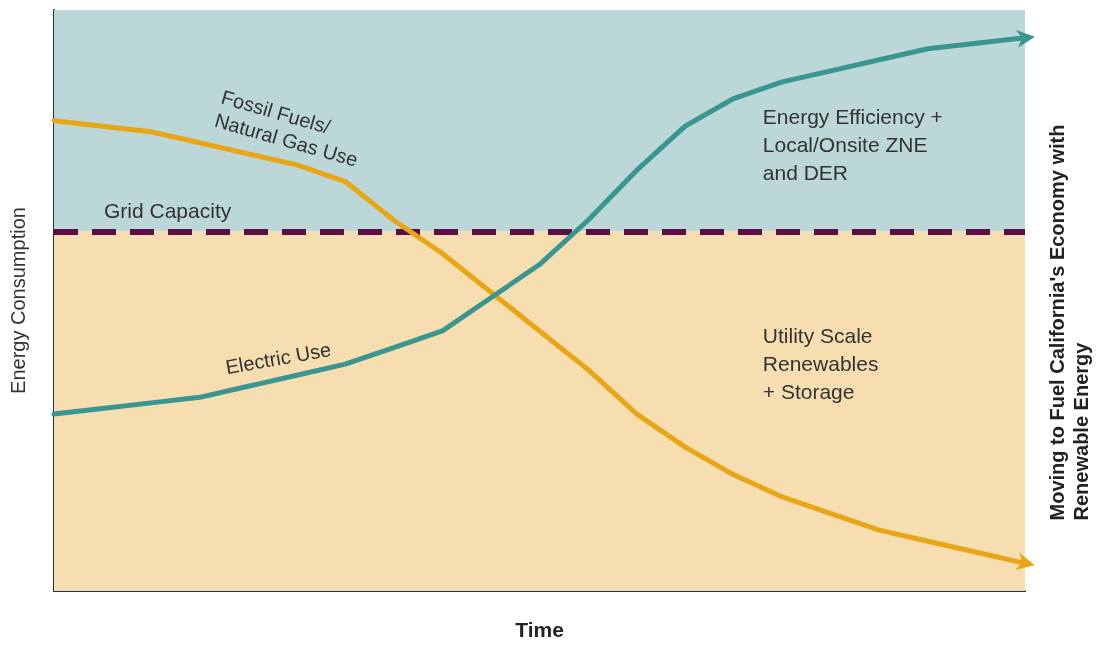 This screenshot has width=1106, height=645. I want to click on band-label: Utility Scale Renewables + Storage, so click(820, 363).